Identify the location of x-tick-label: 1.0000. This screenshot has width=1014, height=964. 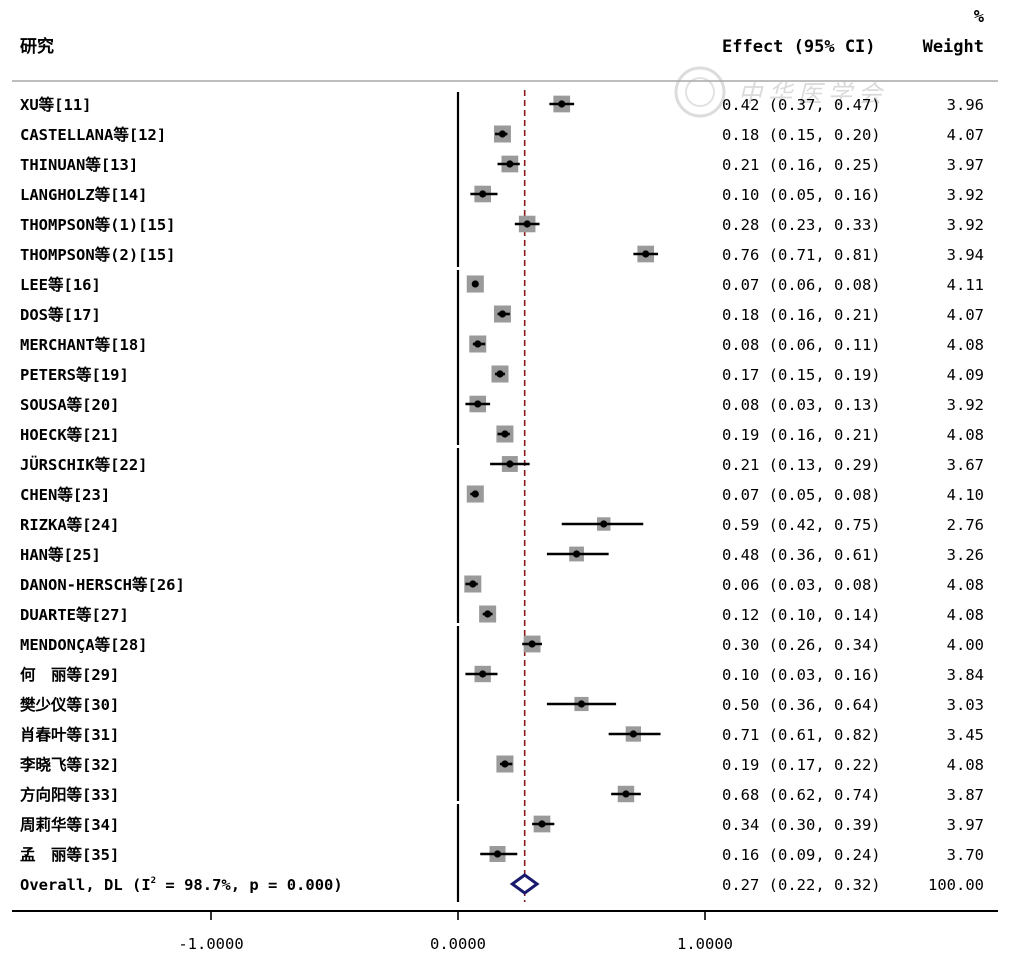
(705, 944).